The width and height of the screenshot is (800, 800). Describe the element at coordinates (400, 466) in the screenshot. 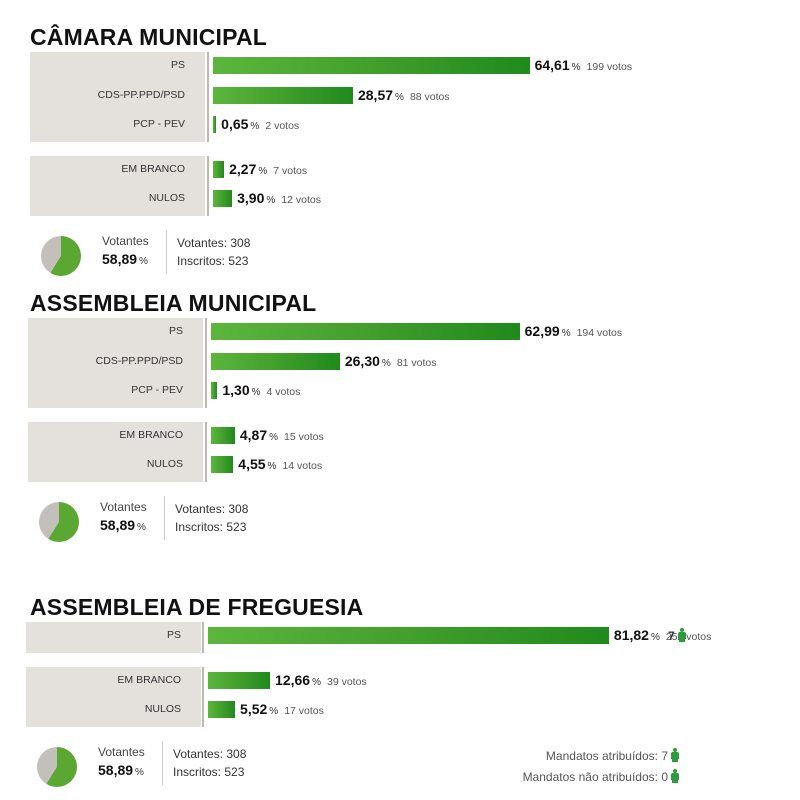

I see `others-row: NULOS 4,55% 14 votos` at that location.